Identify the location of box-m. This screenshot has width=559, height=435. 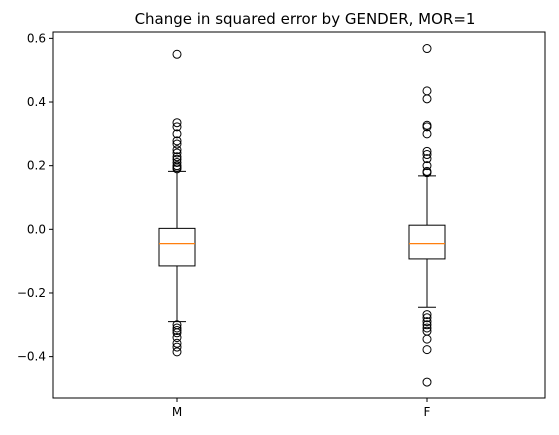
(177, 247).